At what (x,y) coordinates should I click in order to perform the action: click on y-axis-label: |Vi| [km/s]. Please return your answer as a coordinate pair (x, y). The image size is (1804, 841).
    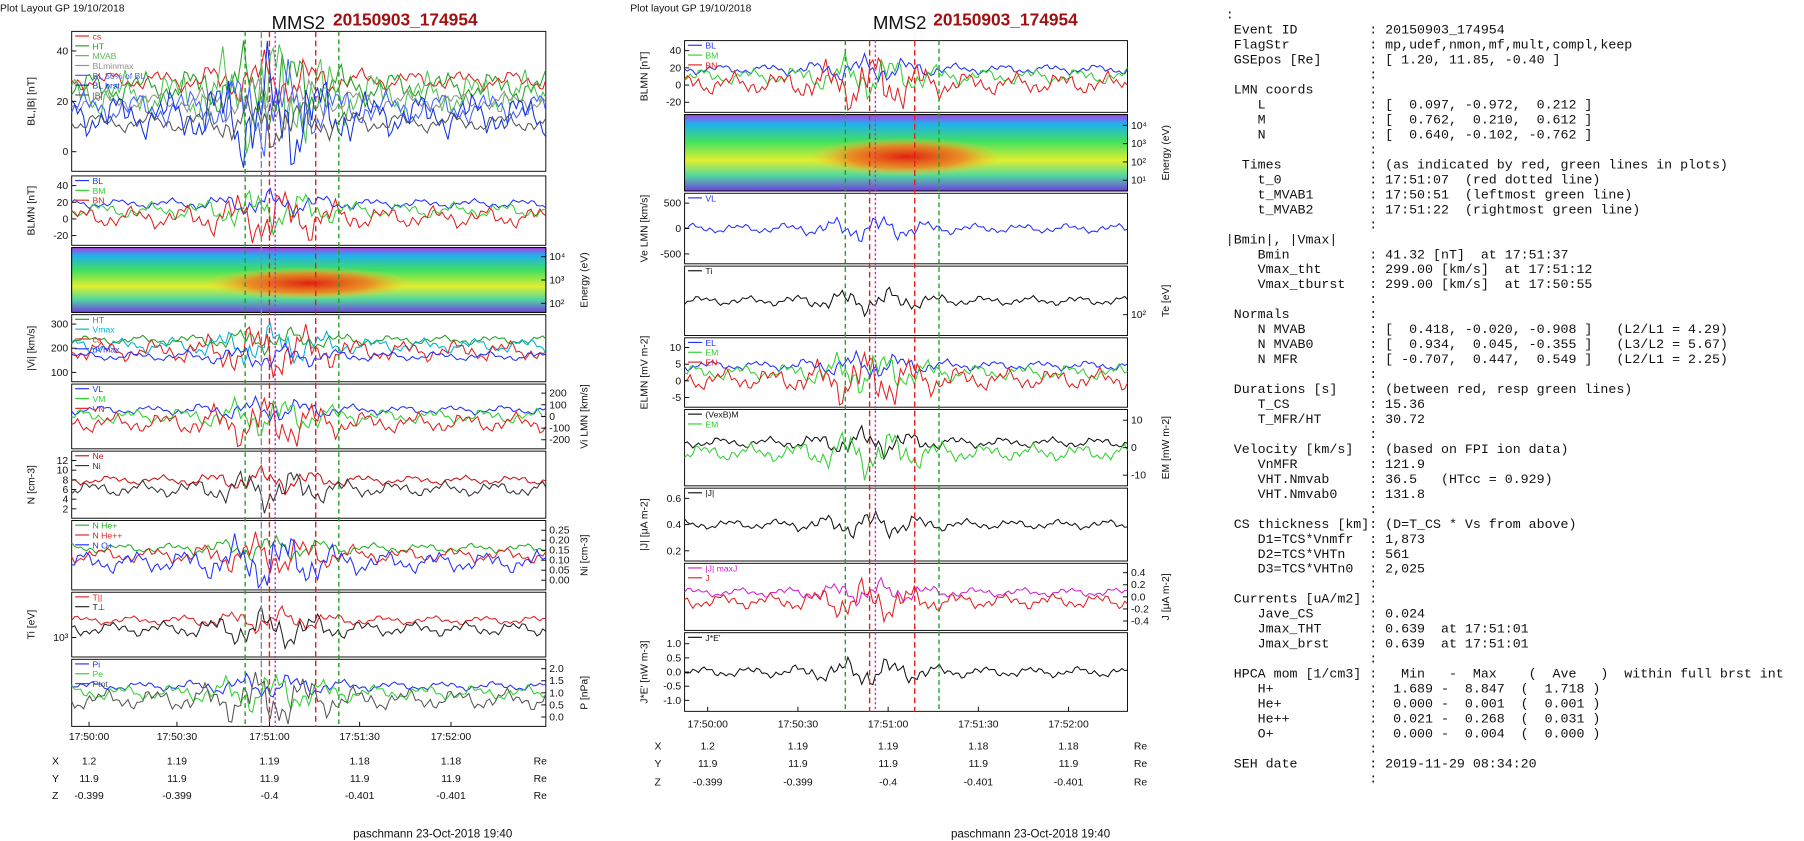
    Looking at the image, I should click on (32, 348).